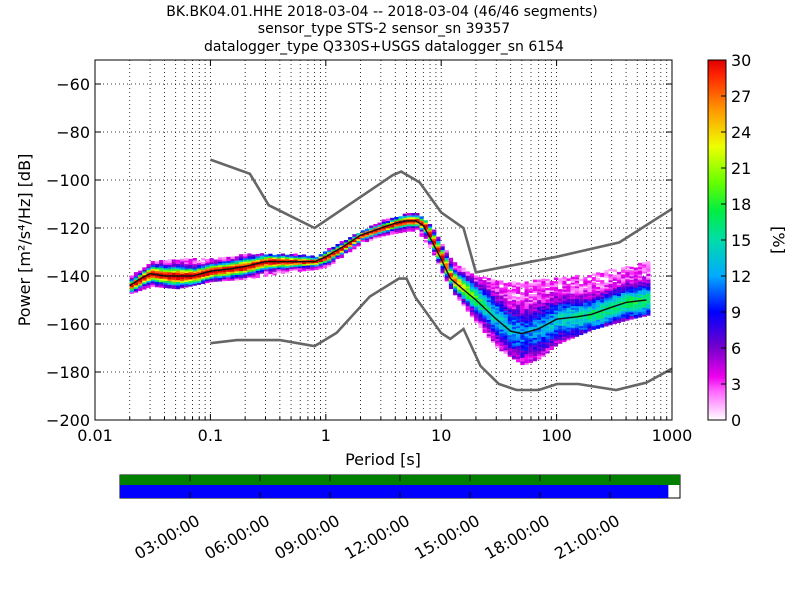  Describe the element at coordinates (736, 348) in the screenshot. I see `colorbar-tick-label: 6` at that location.